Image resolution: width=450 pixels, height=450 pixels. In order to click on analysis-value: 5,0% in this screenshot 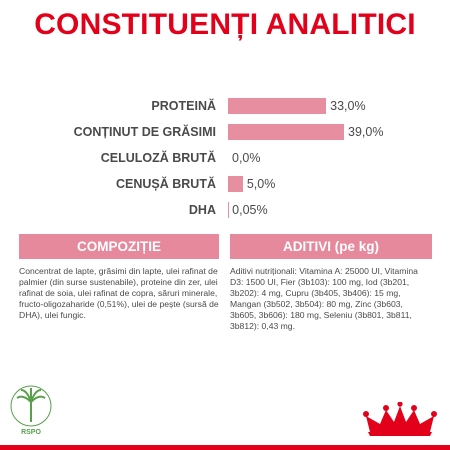, I will do `click(261, 184)`.